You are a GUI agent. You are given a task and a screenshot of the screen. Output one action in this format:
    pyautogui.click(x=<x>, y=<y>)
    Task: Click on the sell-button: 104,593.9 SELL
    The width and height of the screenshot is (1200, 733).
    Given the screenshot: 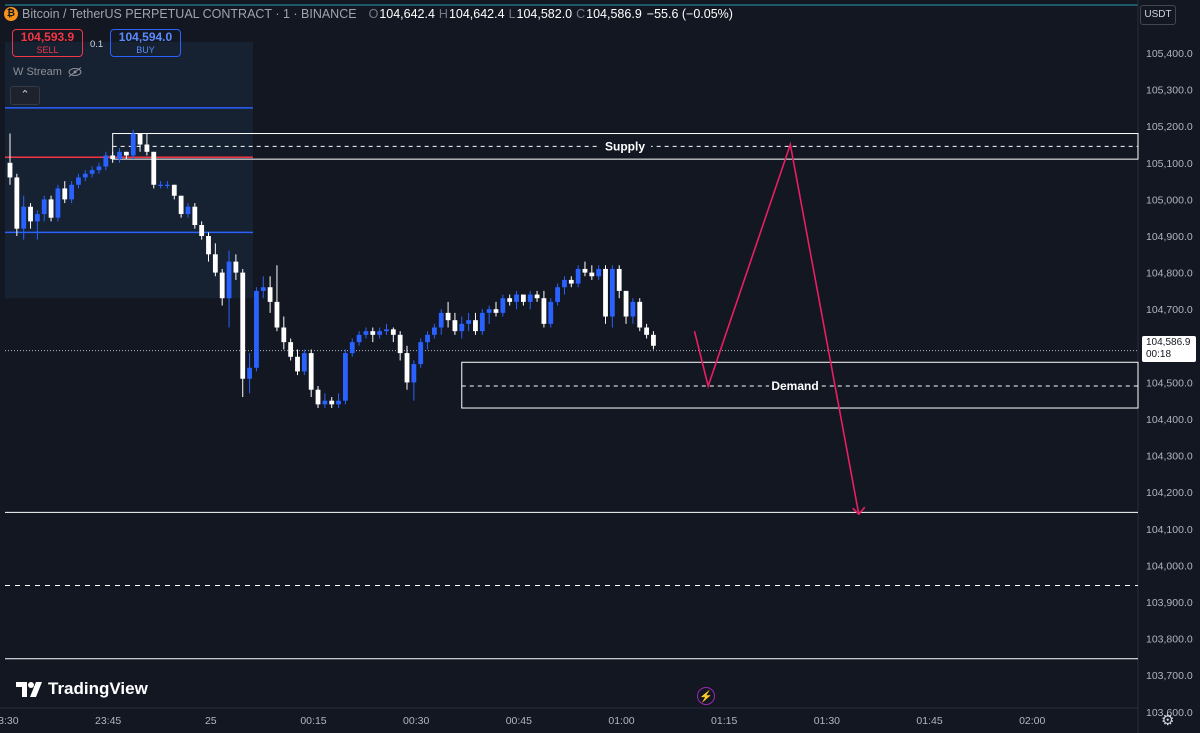 What is the action you would take?
    pyautogui.click(x=47, y=43)
    